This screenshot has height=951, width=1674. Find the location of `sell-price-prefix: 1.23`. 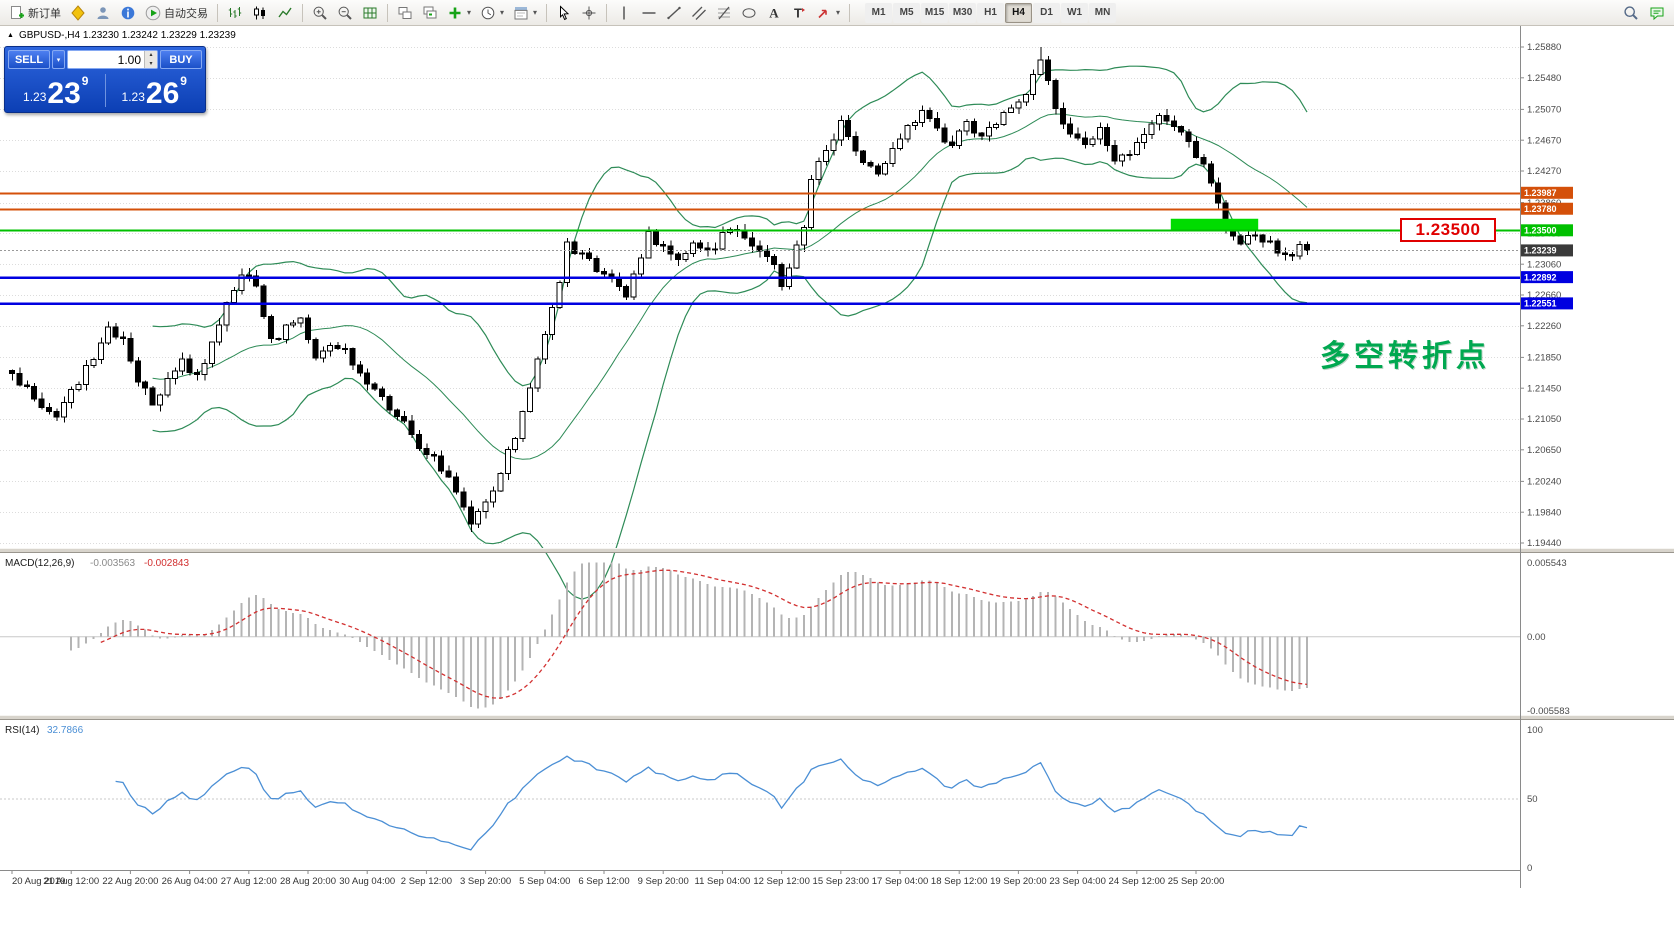

sell-price-prefix: 1.23 is located at coordinates (35, 97).